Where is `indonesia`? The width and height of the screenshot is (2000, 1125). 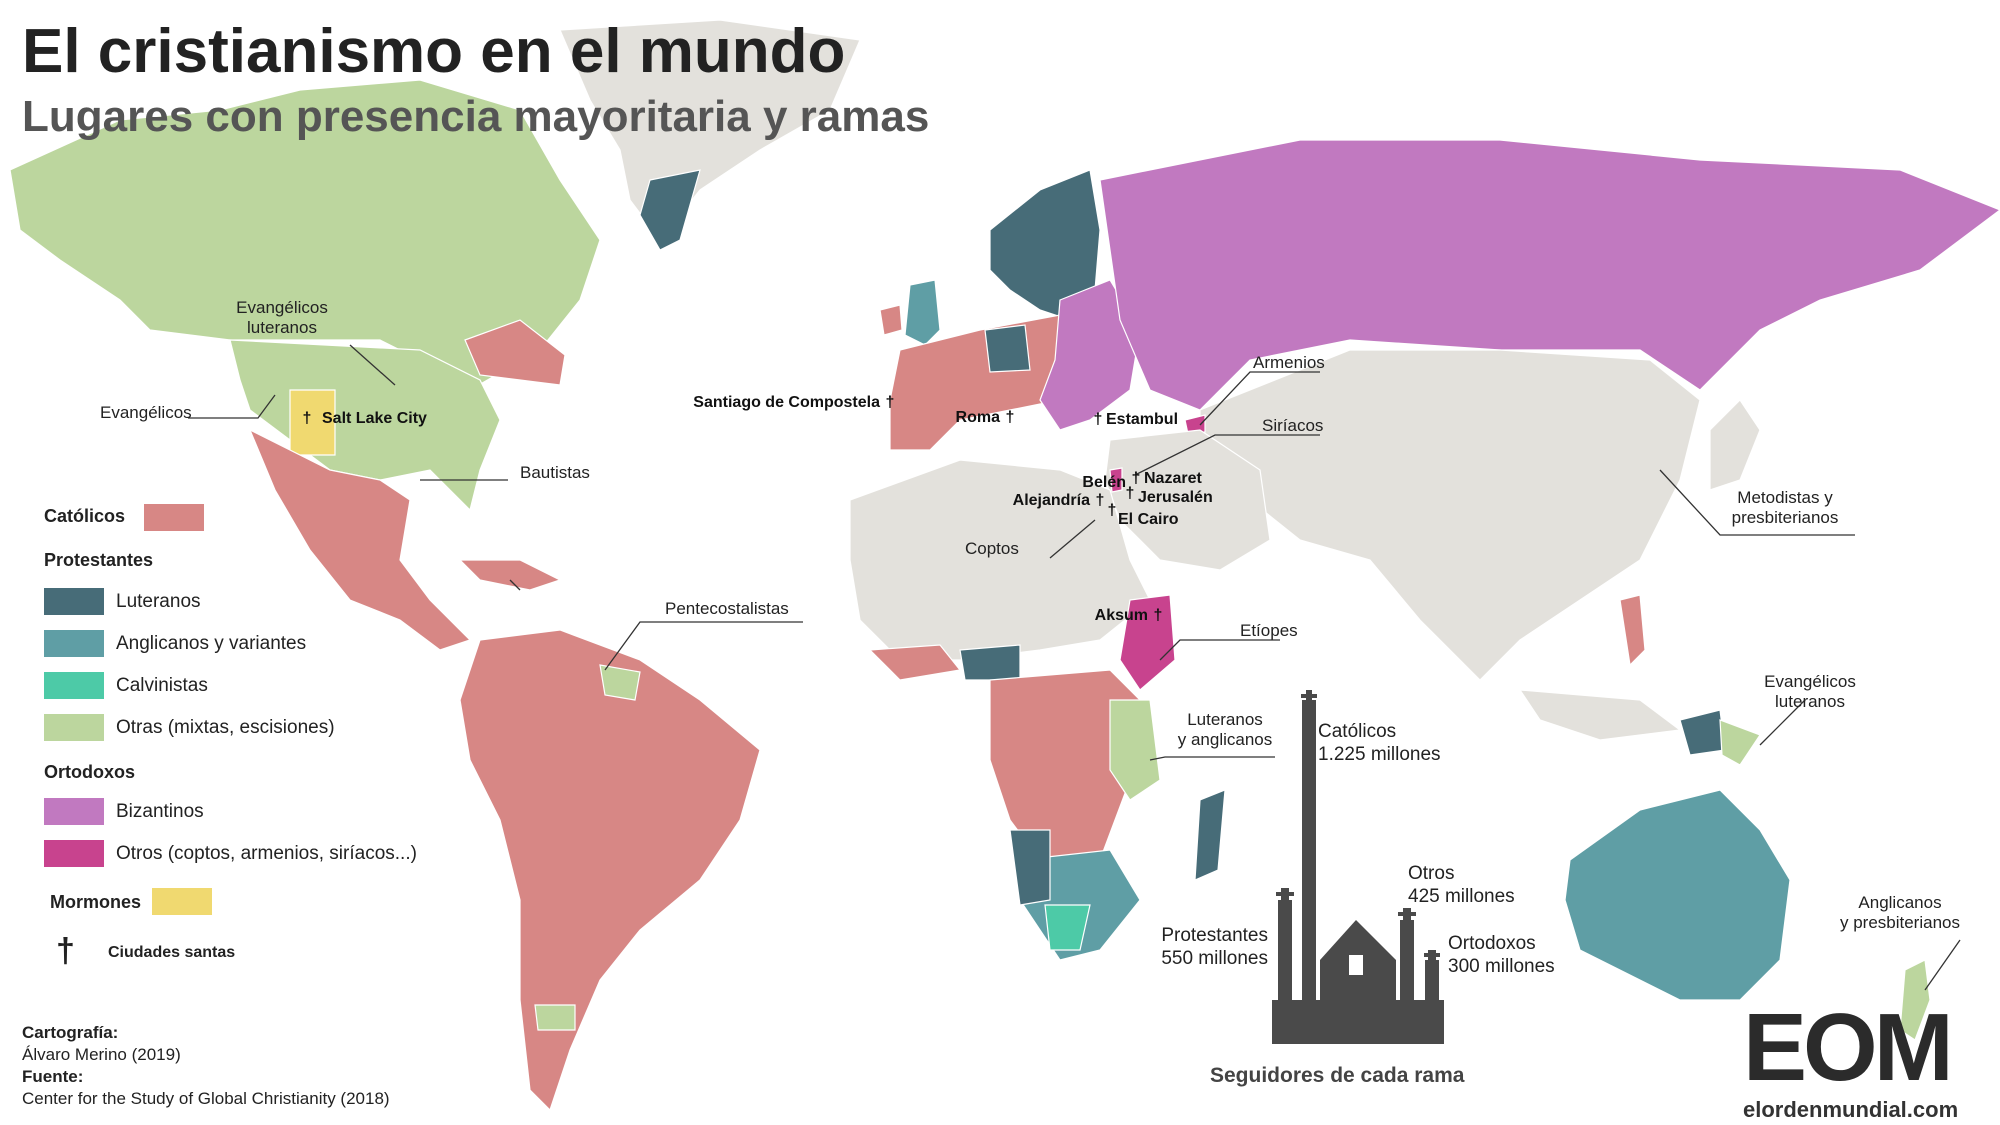 indonesia is located at coordinates (1600, 715).